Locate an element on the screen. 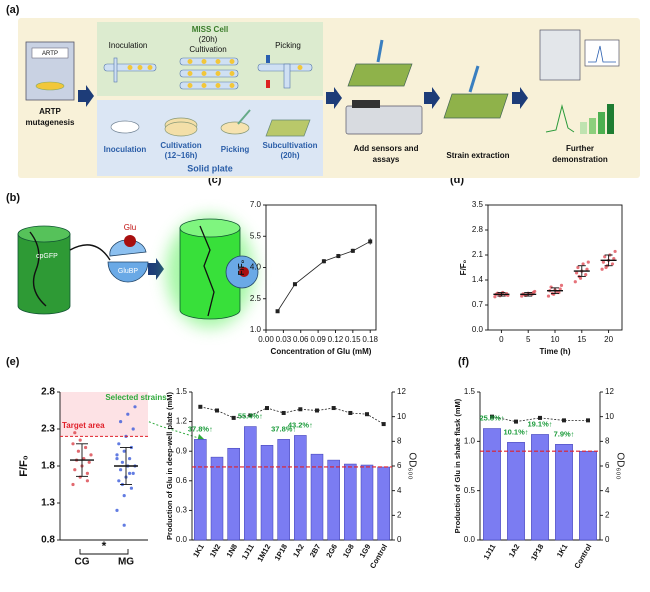  y2-tick-label: 6 is located at coordinates (399, 465).